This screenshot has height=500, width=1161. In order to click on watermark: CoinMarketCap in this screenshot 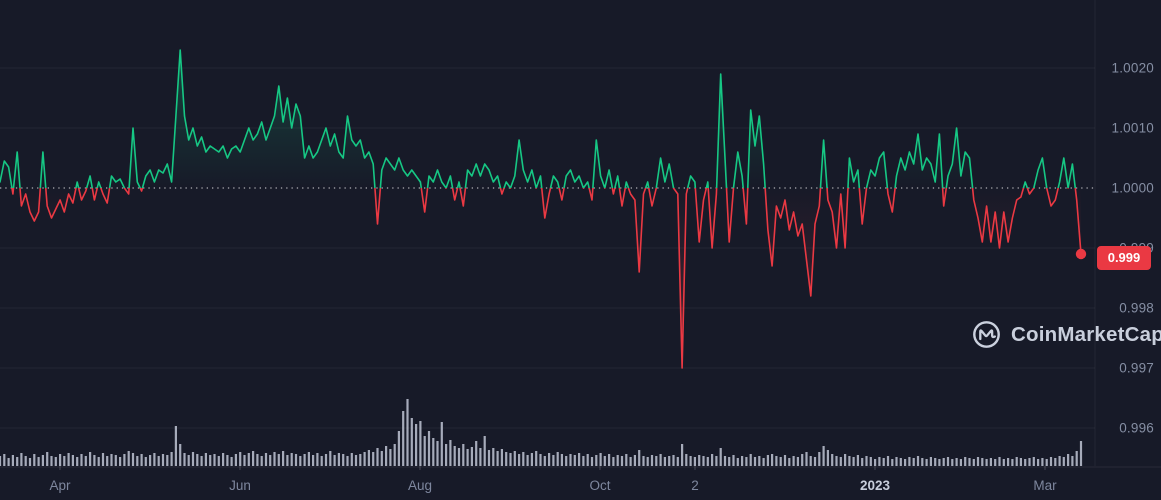, I will do `click(1066, 334)`.